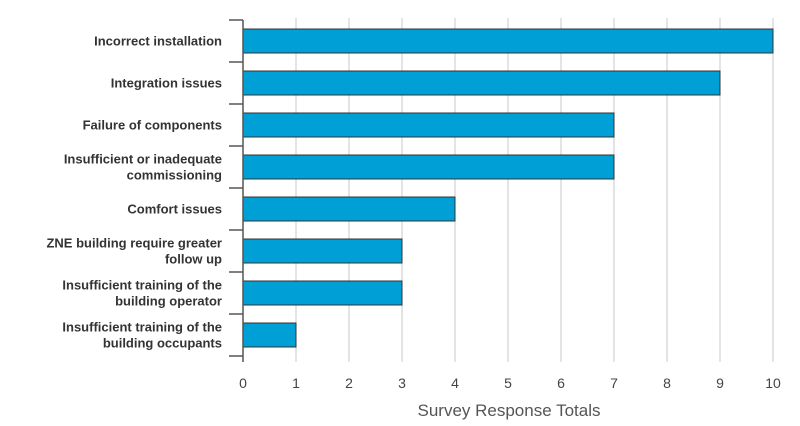  I want to click on category-label-line: Failure of components, so click(152, 125).